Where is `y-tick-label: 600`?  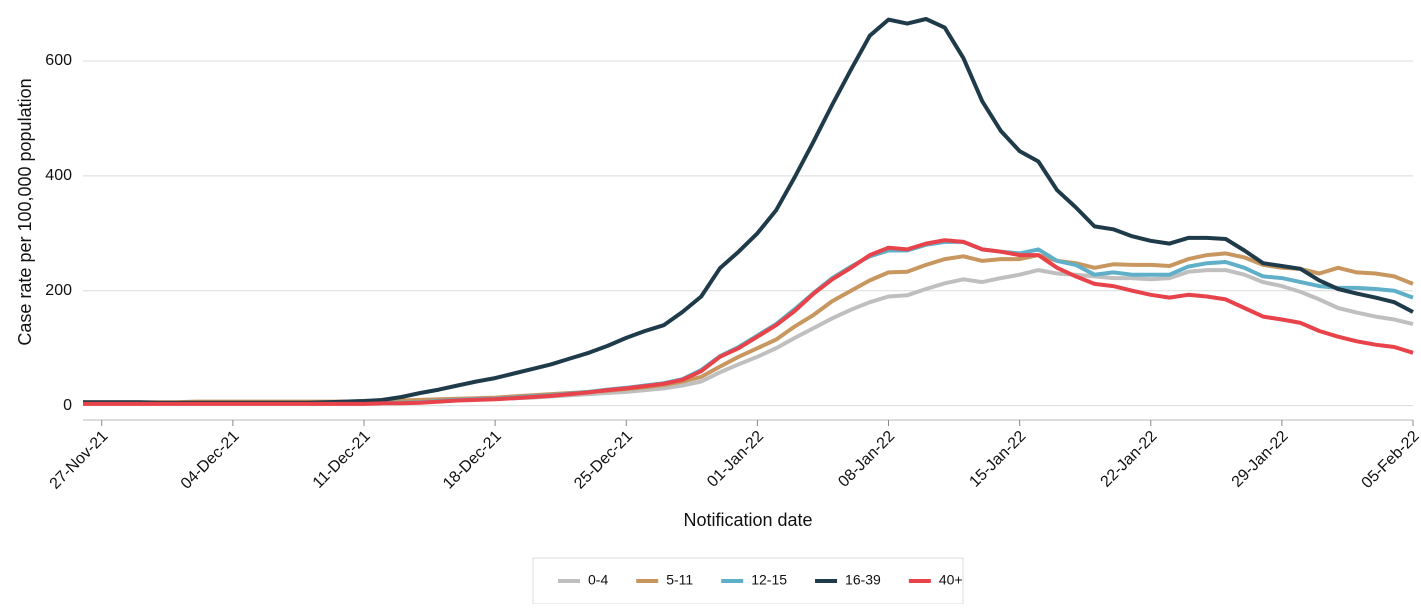
y-tick-label: 600 is located at coordinates (58, 60).